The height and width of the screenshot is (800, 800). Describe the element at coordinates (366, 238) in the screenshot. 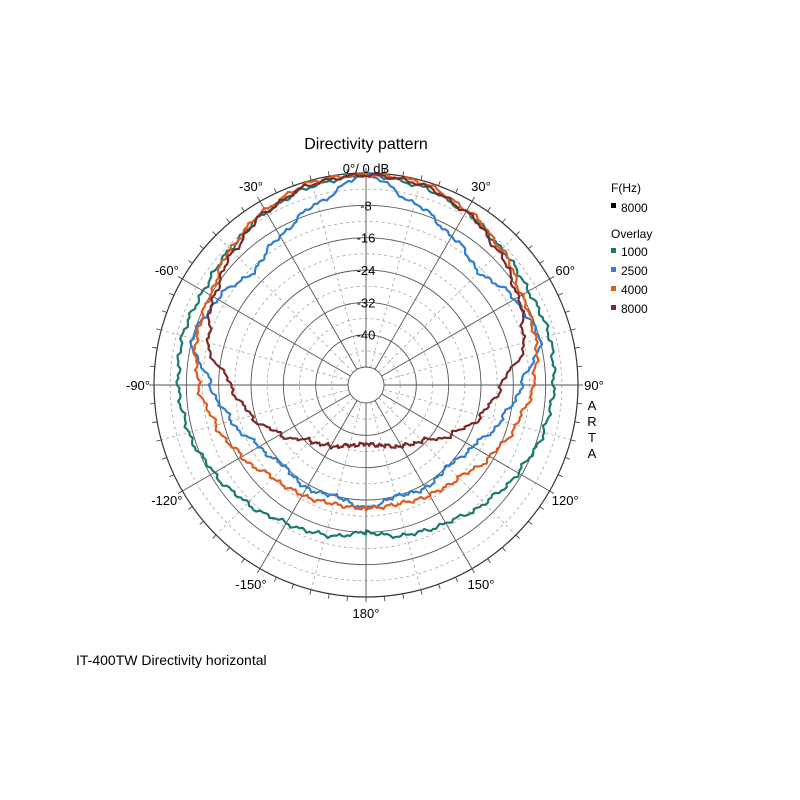

I see `db-tick-label: -16` at that location.